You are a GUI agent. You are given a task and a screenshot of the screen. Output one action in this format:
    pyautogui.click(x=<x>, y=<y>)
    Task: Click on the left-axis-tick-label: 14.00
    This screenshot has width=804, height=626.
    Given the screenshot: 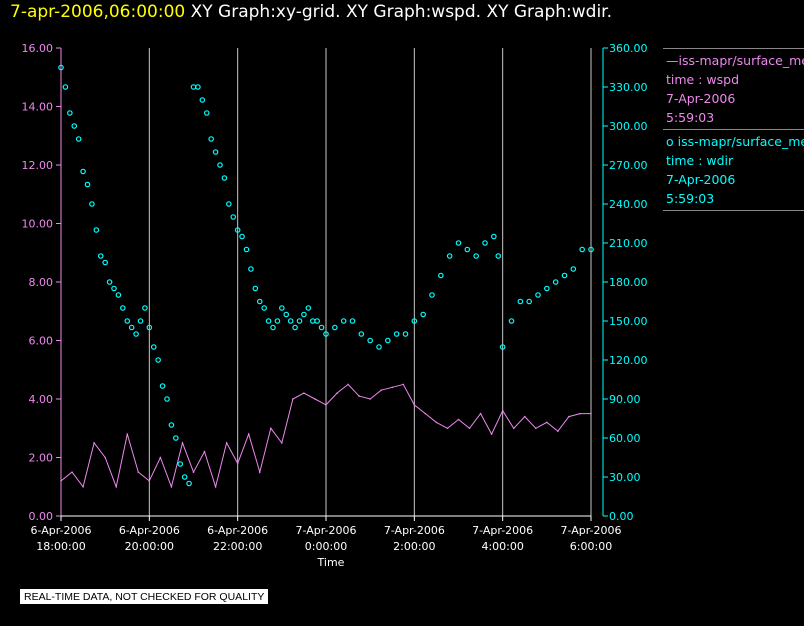 What is the action you would take?
    pyautogui.click(x=38, y=107)
    